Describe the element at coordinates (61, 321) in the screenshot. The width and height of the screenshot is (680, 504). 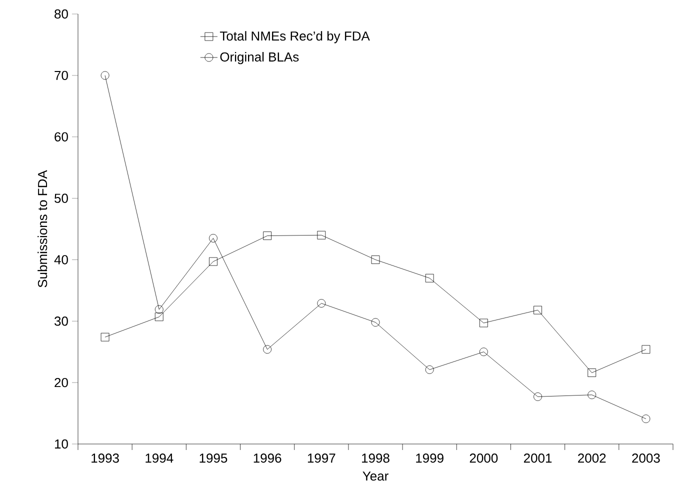
I see `y-tick-label: 30` at that location.